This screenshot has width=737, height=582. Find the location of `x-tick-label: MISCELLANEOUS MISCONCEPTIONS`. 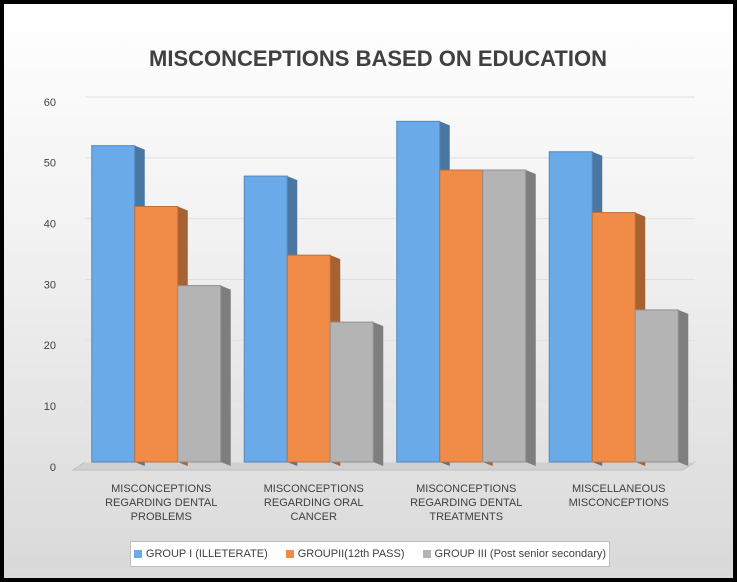

x-tick-label: MISCELLANEOUS MISCONCEPTIONS is located at coordinates (618, 496).